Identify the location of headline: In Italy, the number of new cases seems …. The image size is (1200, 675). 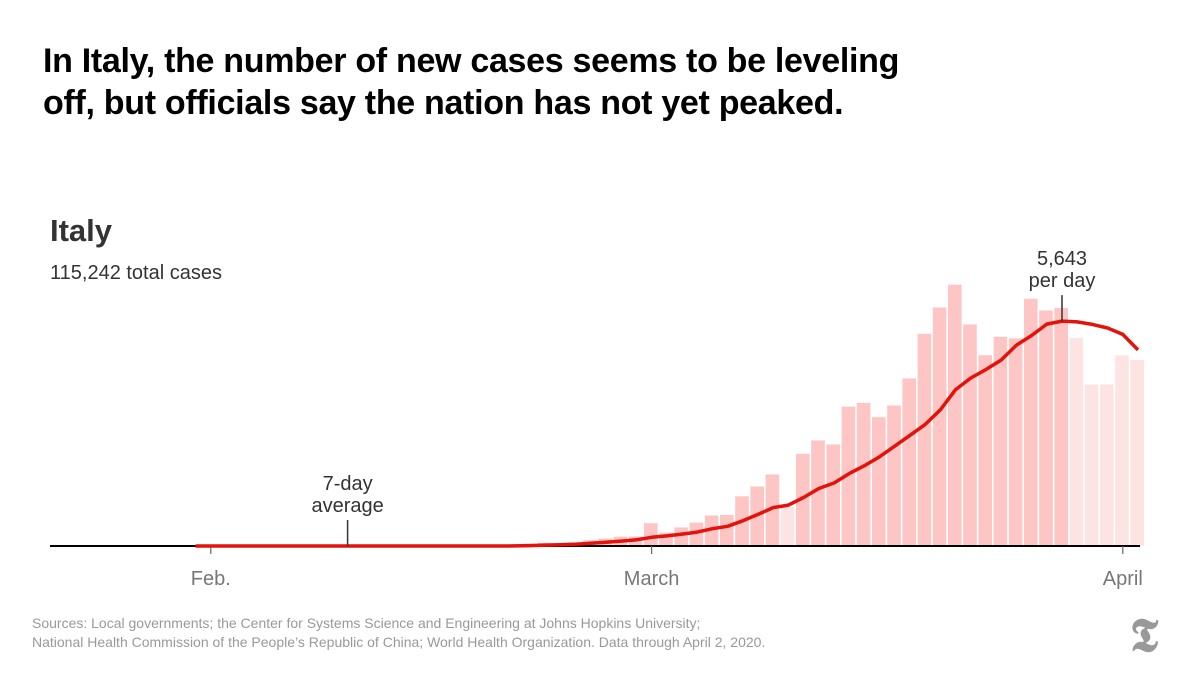
(471, 82).